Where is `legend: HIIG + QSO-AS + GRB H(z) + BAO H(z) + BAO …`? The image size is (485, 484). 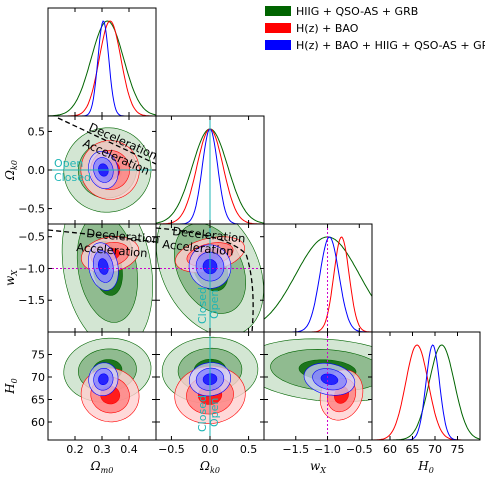
legend: HIIG + QSO-AS + GRB H(z) + BAO H(z) + BAO … is located at coordinates (375, 28).